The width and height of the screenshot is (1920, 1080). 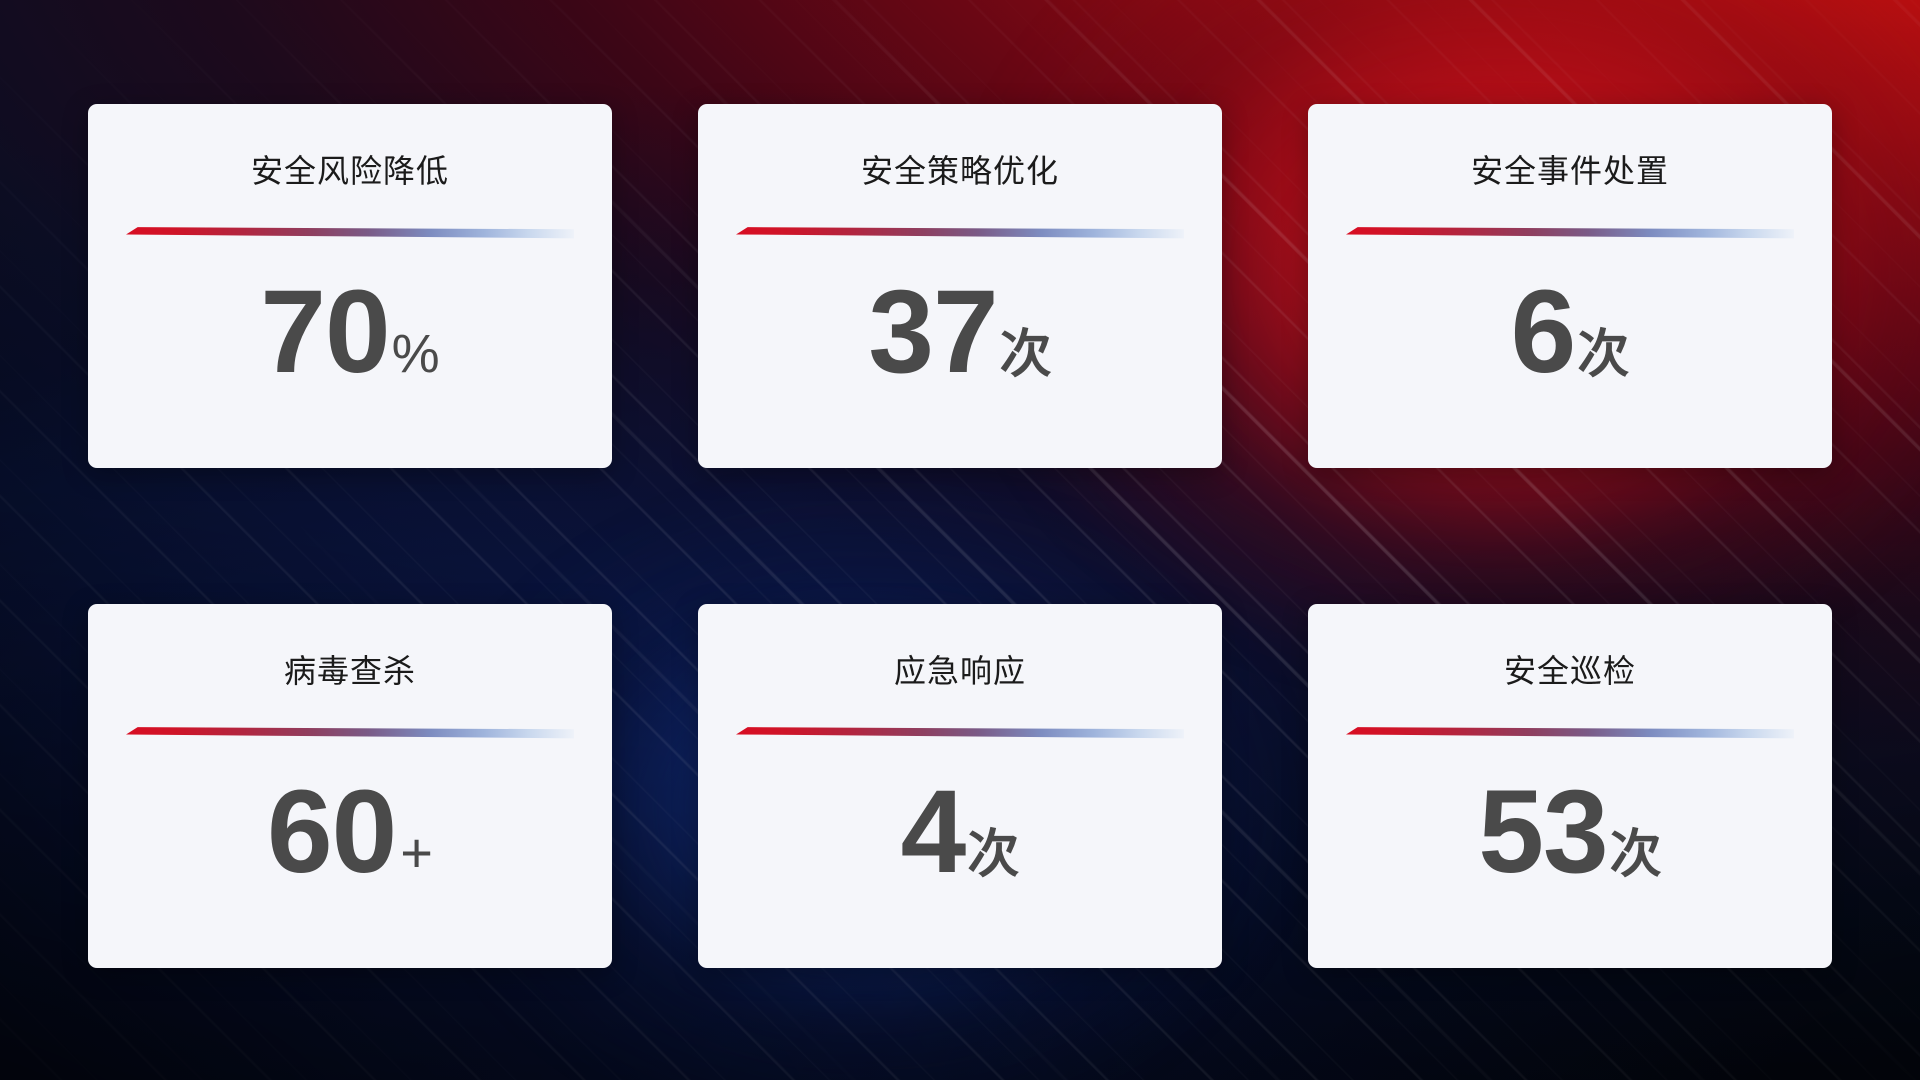 What do you see at coordinates (959, 671) in the screenshot?
I see `stat-card-title: 应急响应` at bounding box center [959, 671].